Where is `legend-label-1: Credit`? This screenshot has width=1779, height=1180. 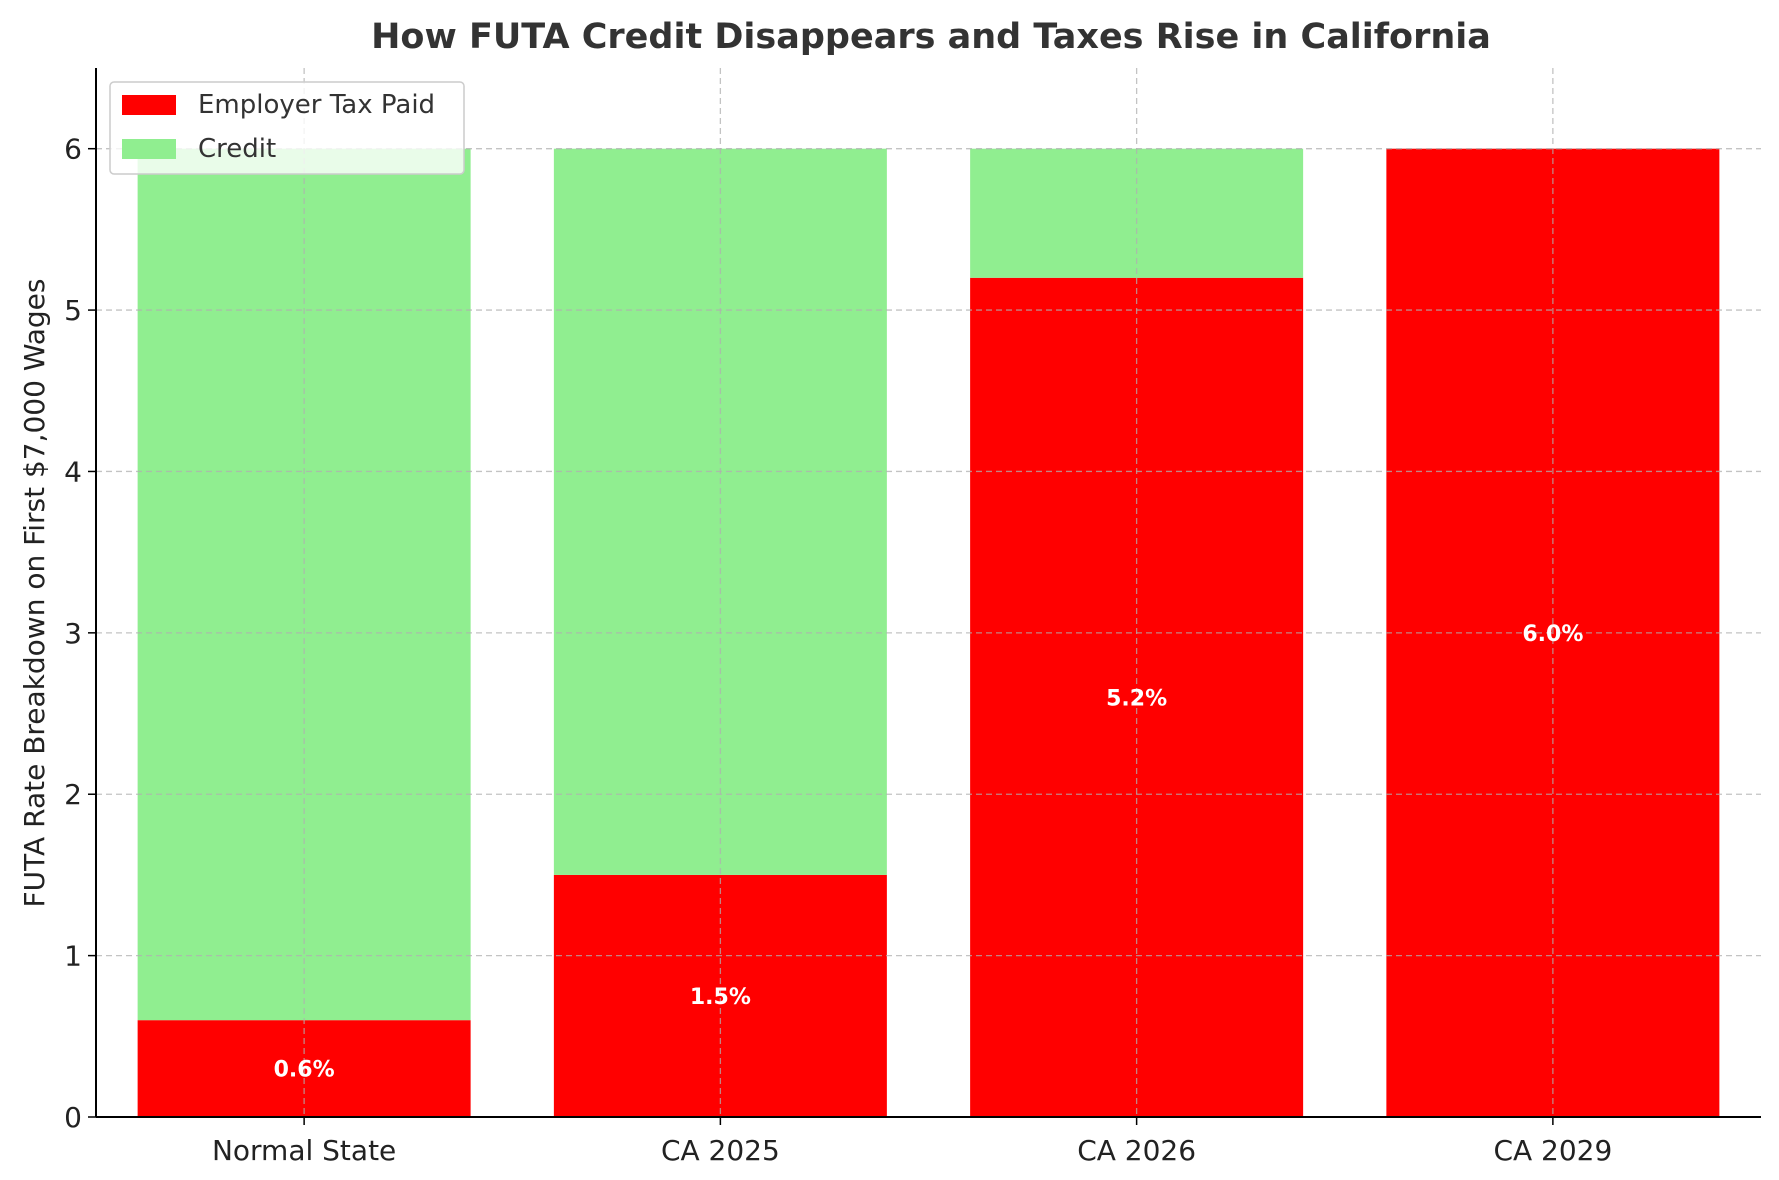 legend-label-1: Credit is located at coordinates (237, 149).